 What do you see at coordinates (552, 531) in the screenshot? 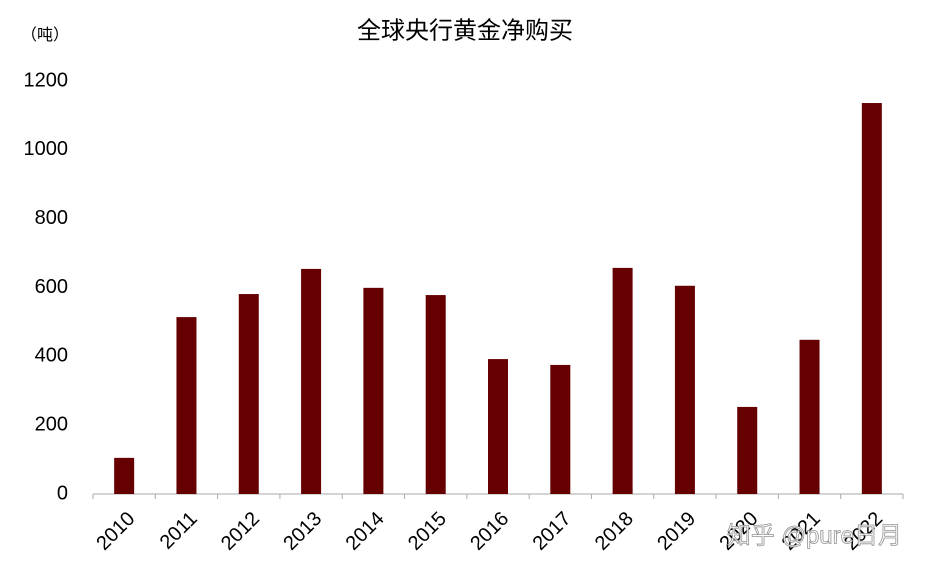
I see `x-tick-label: 2017` at bounding box center [552, 531].